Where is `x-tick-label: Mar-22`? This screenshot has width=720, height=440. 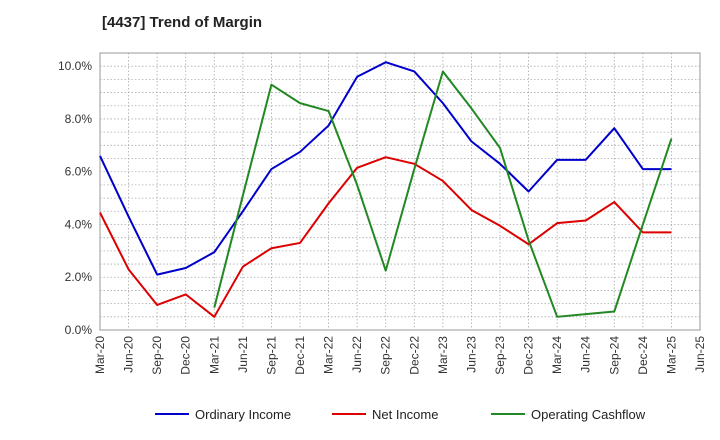
x-tick-label: Mar-22 is located at coordinates (329, 355).